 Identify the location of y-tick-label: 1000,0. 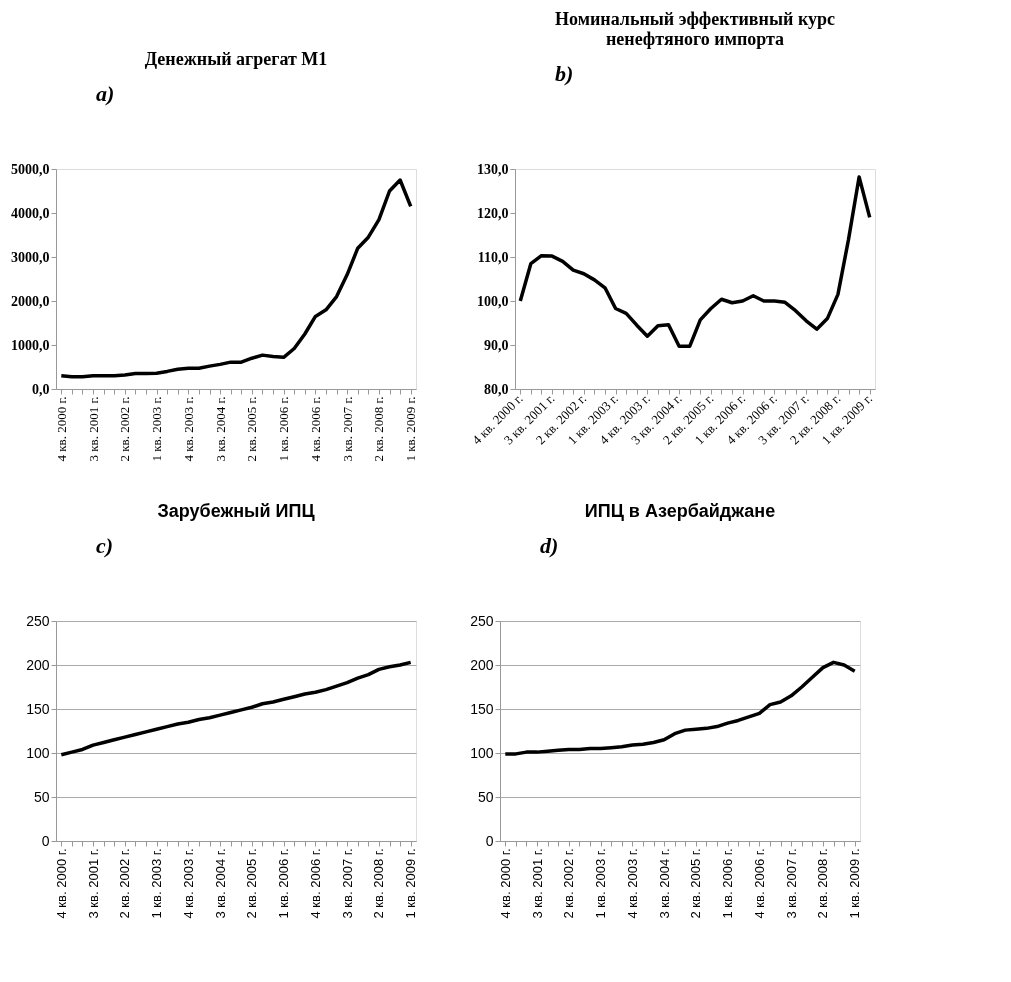
(30, 345).